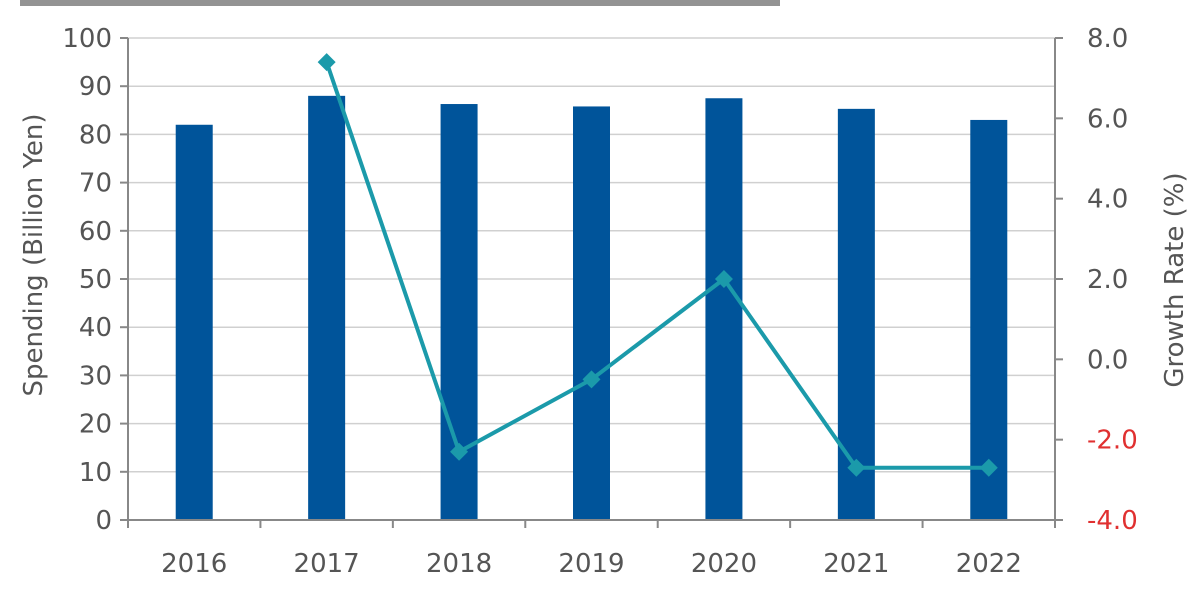 The width and height of the screenshot is (1200, 600). What do you see at coordinates (95, 376) in the screenshot?
I see `y-tick-label: 30` at bounding box center [95, 376].